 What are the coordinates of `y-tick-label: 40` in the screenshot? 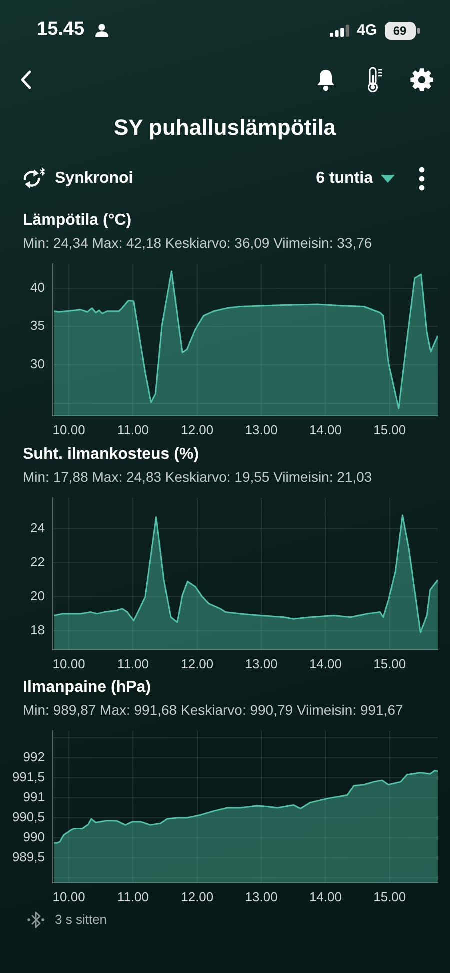 It's located at (37, 287).